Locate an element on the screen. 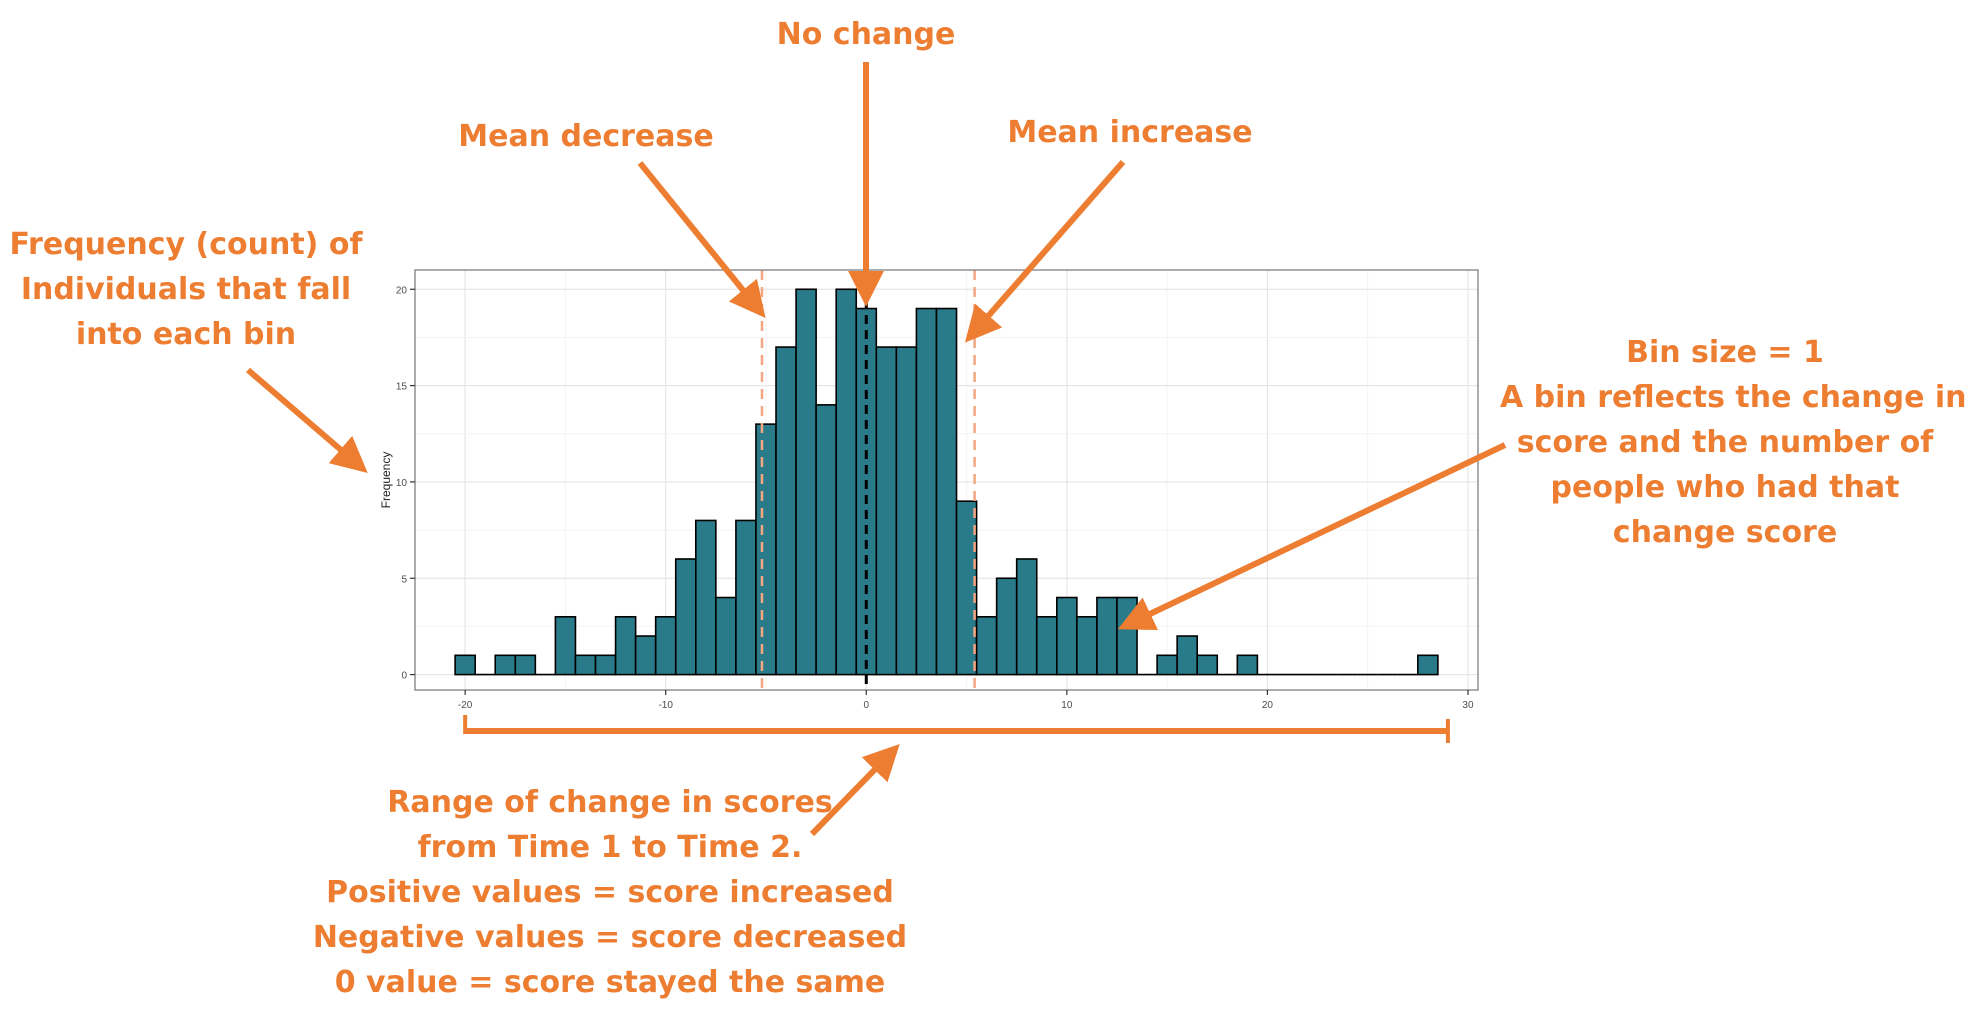  annotation-line: Mean decrease is located at coordinates (586, 136).